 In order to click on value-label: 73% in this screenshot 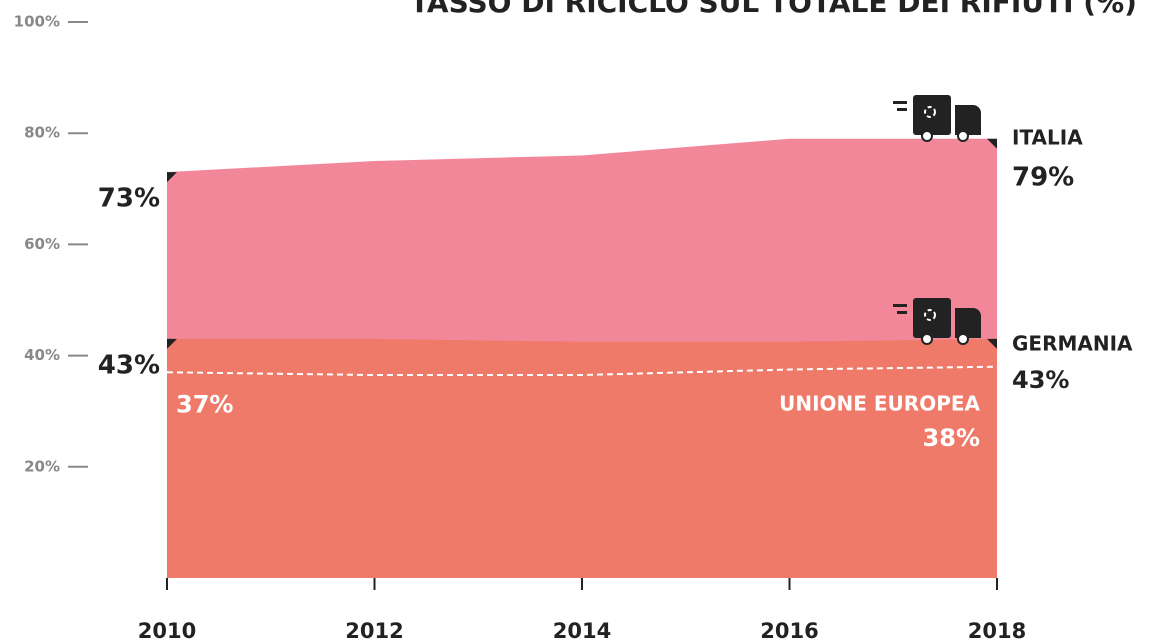, I will do `click(129, 199)`.